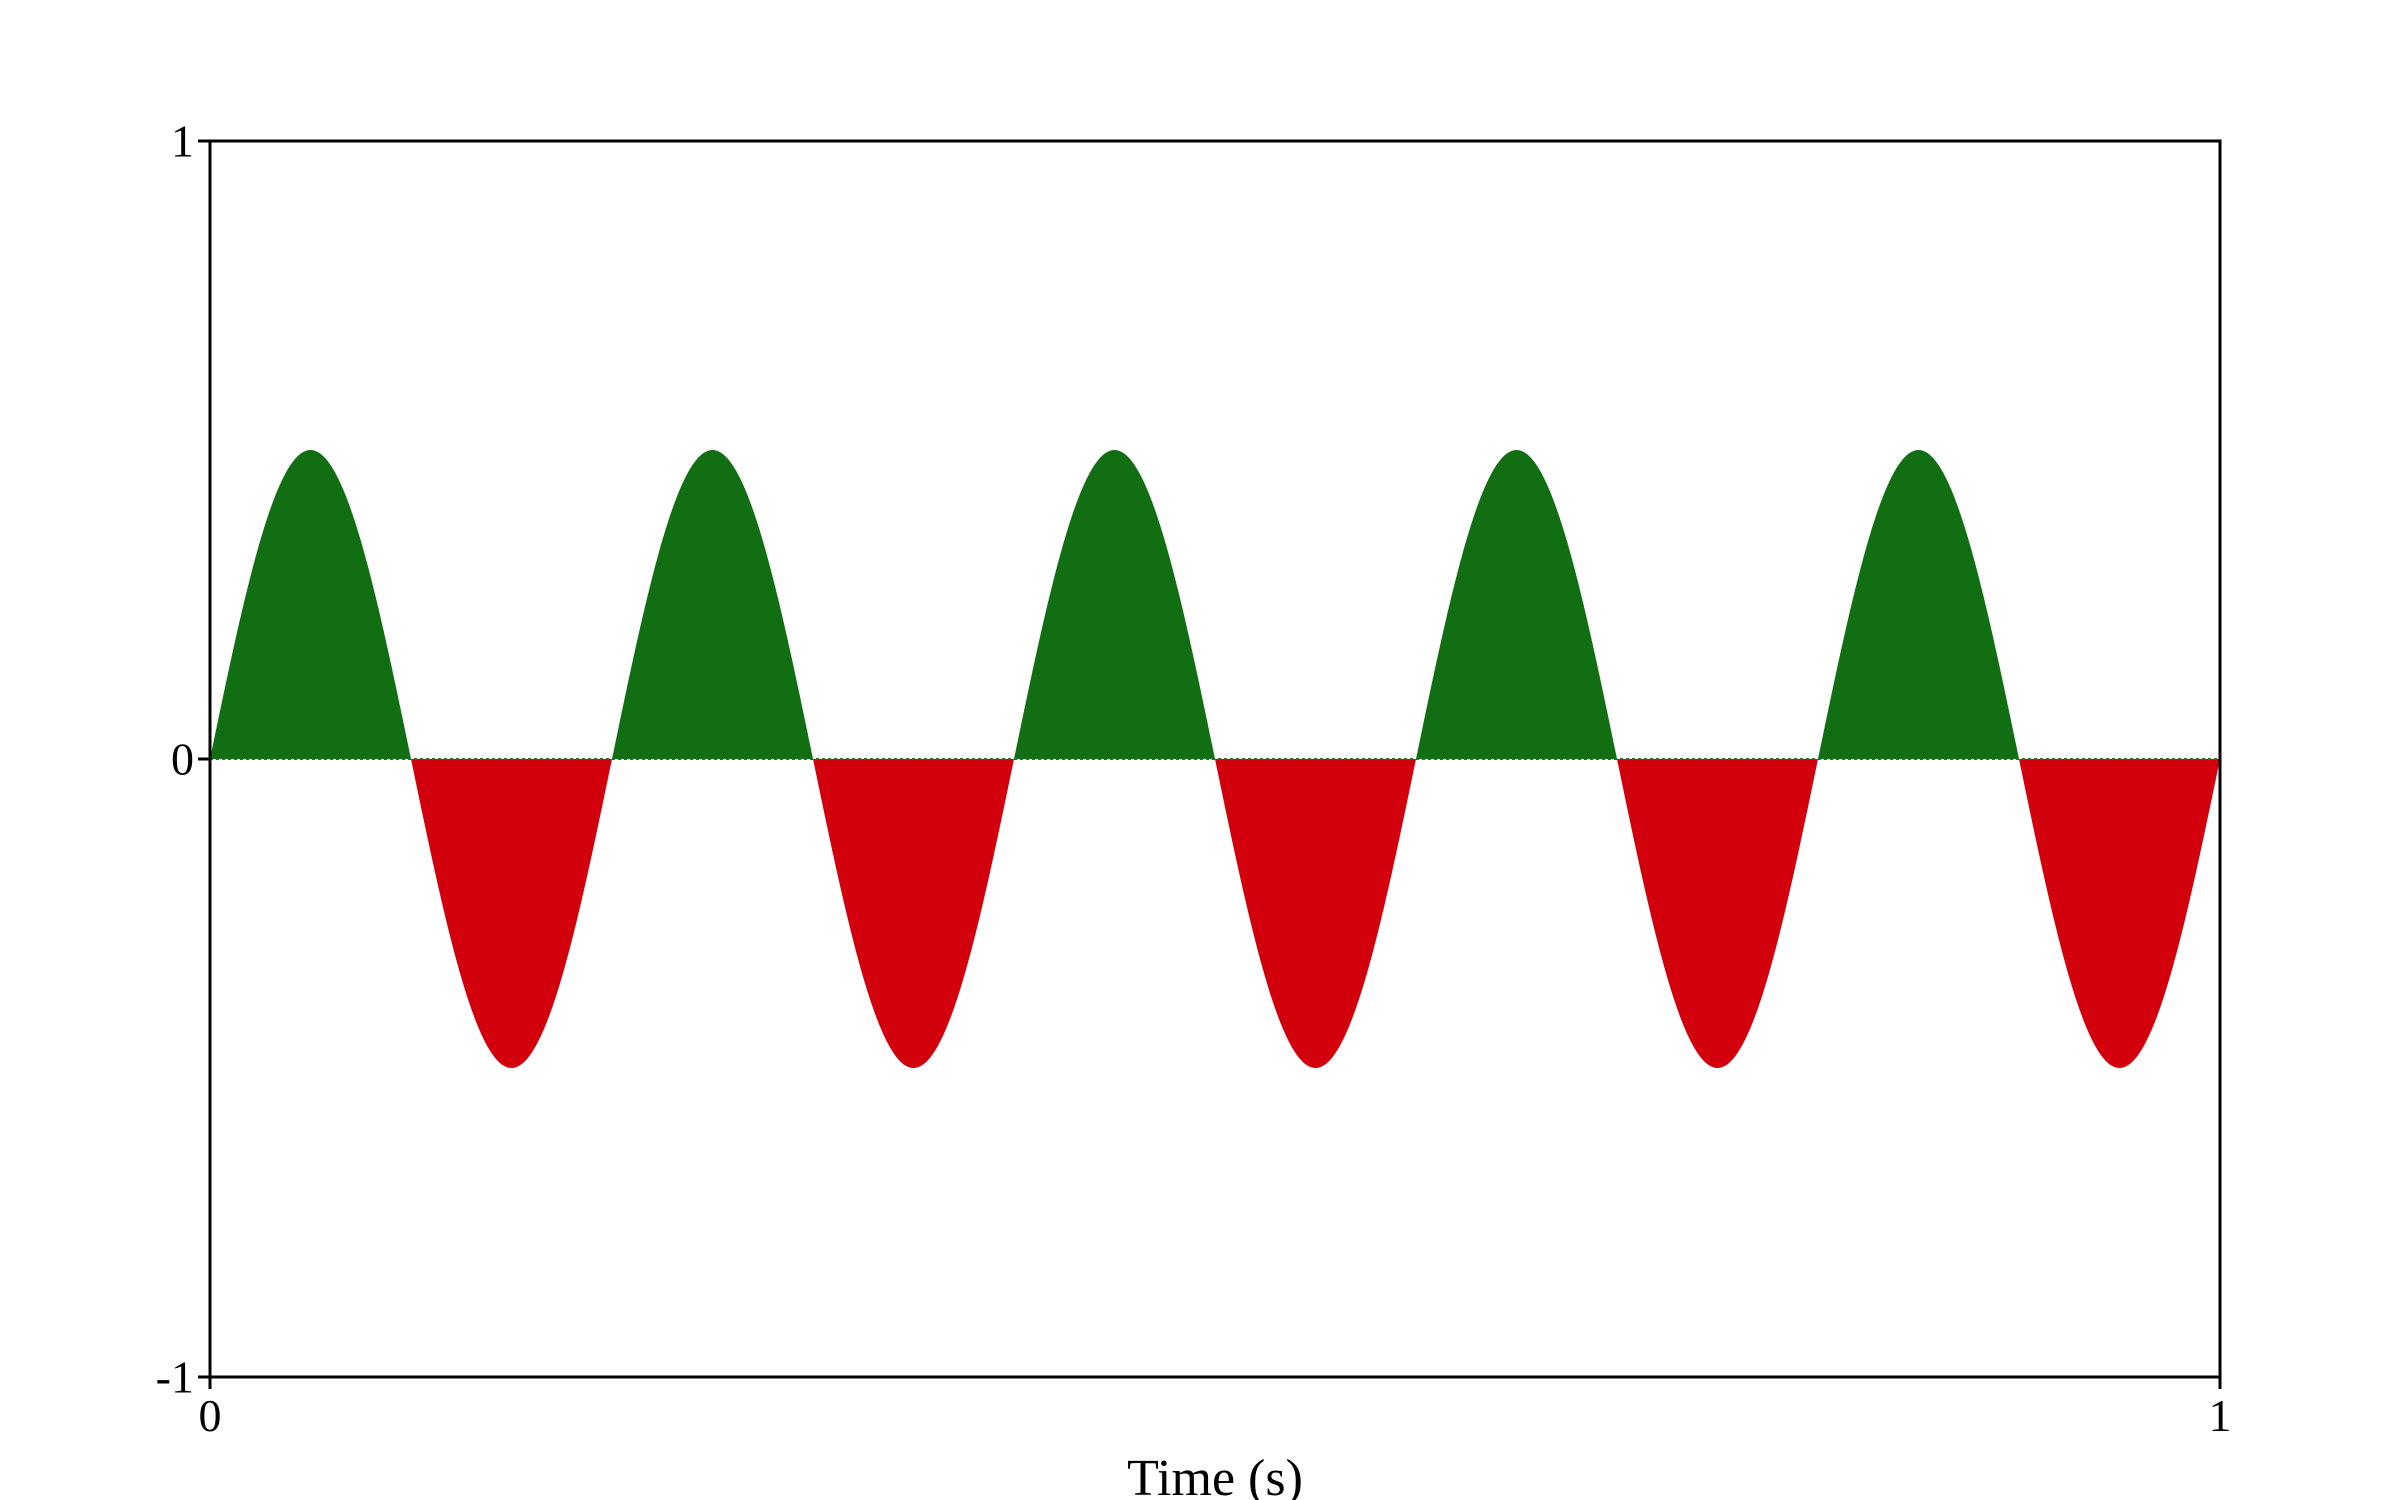  I want to click on y-tick-label: 1, so click(182, 141).